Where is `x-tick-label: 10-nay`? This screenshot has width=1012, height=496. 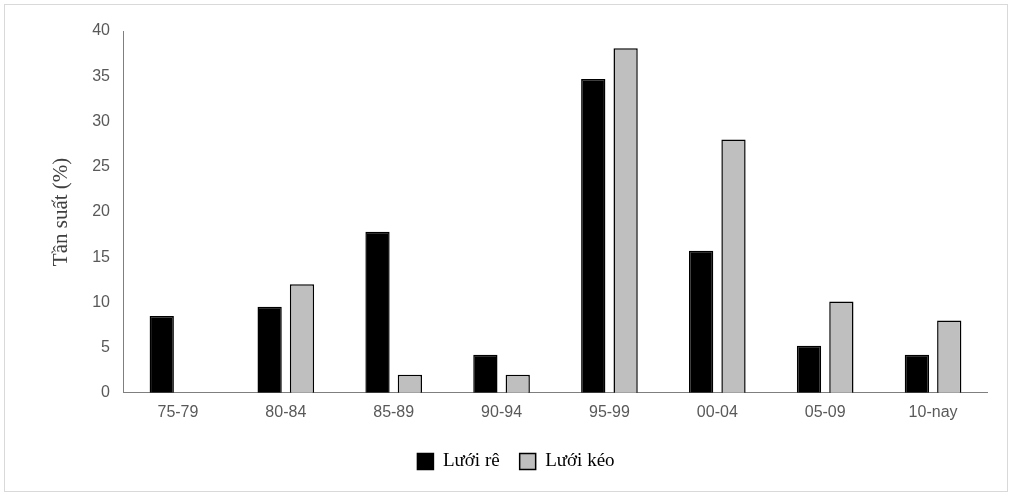 x-tick-label: 10-nay is located at coordinates (933, 411).